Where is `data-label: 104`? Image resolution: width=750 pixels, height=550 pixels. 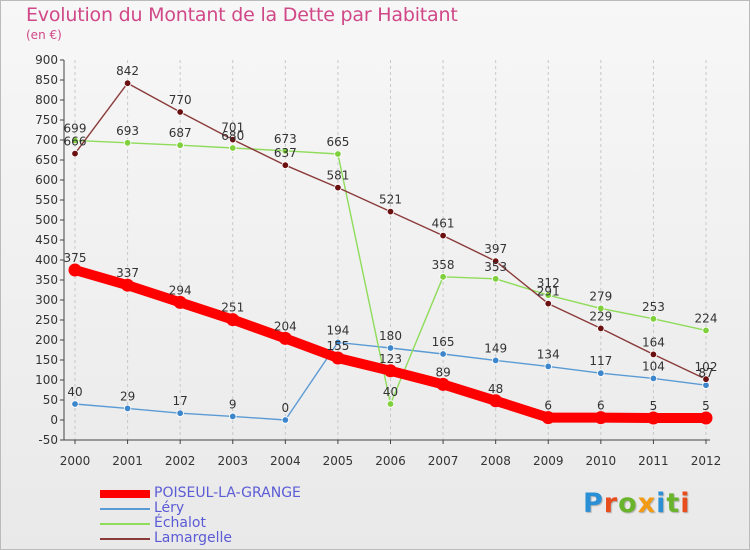 data-label: 104 is located at coordinates (653, 366).